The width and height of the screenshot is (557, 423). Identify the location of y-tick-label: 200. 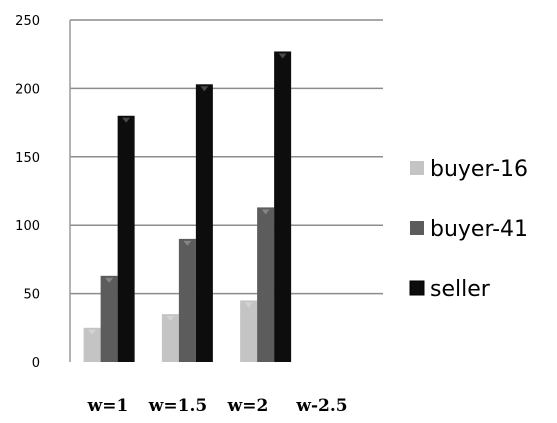
(27, 89).